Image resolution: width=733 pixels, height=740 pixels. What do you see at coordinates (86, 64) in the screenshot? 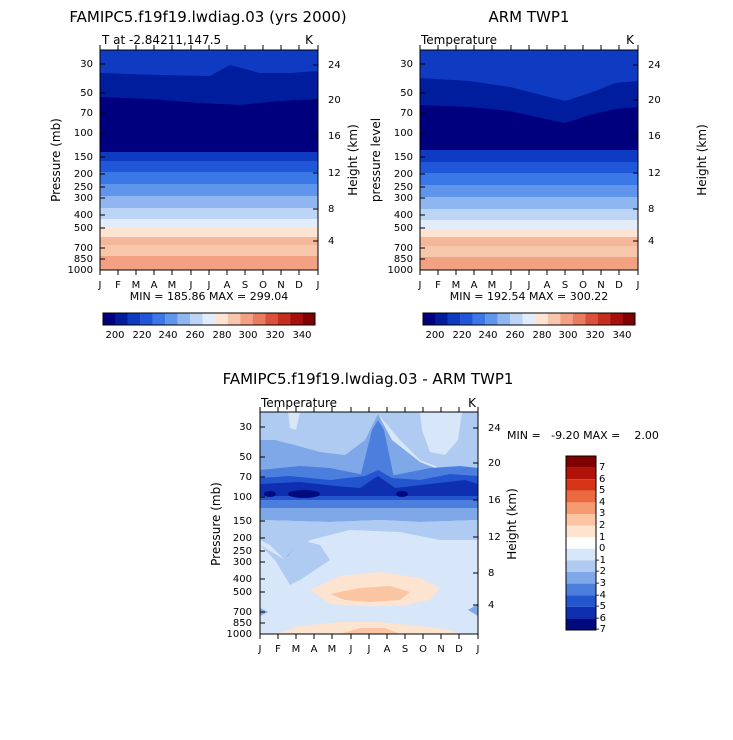
I see `p1-ptick-30: 30` at bounding box center [86, 64].